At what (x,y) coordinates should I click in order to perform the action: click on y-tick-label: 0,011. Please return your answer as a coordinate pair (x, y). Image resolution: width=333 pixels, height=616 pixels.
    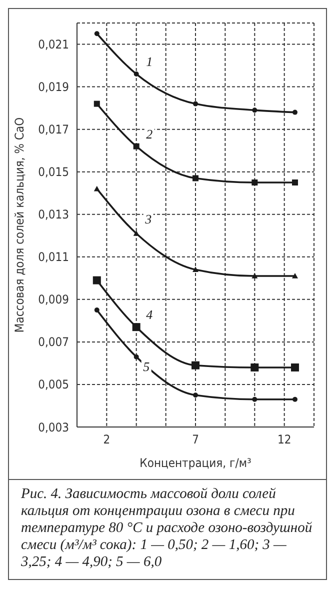
    Looking at the image, I should click on (53, 257).